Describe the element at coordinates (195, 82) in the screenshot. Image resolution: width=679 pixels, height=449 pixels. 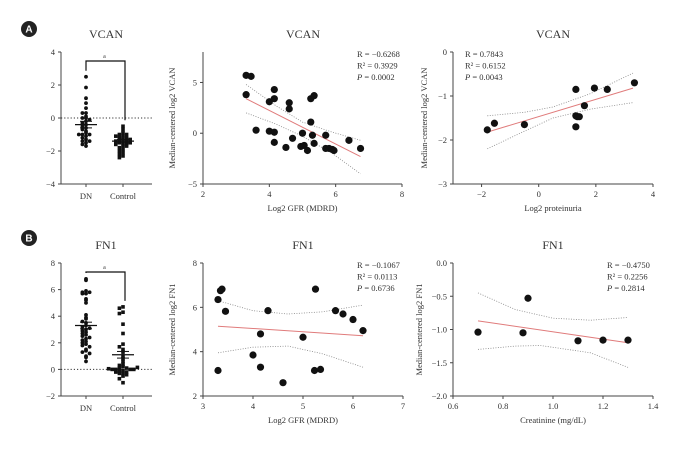
I see `y-tick-label: 5` at that location.